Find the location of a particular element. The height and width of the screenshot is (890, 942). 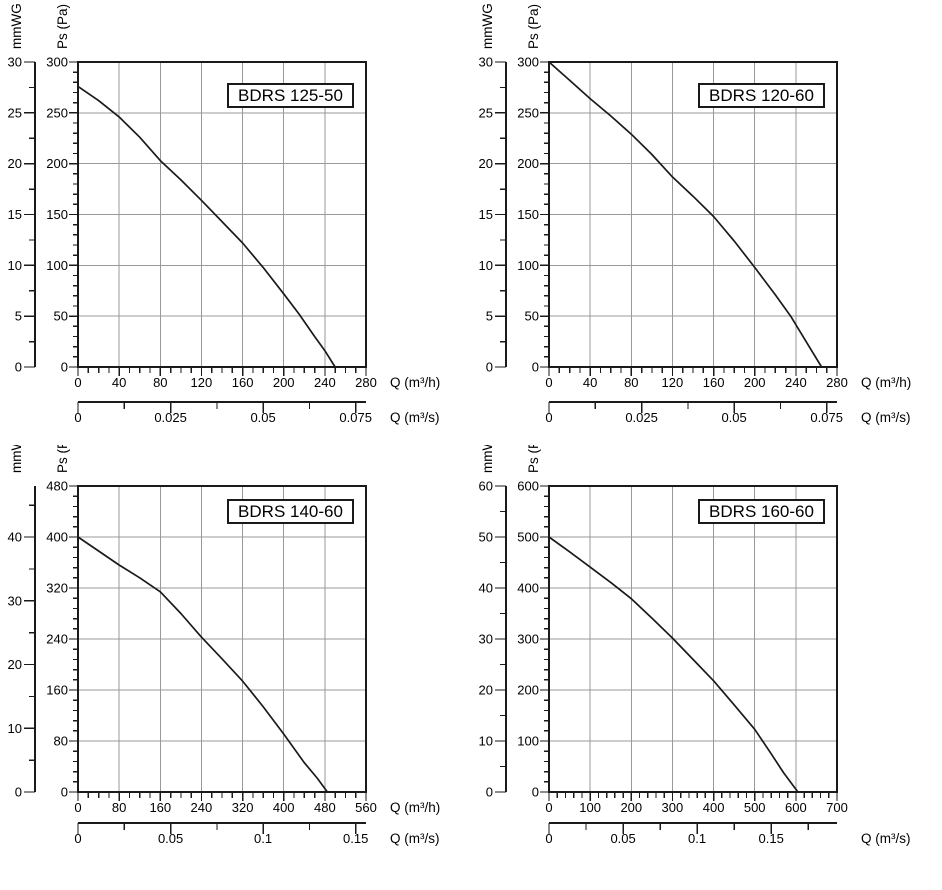

y-tick-label: 50 is located at coordinates (532, 316).